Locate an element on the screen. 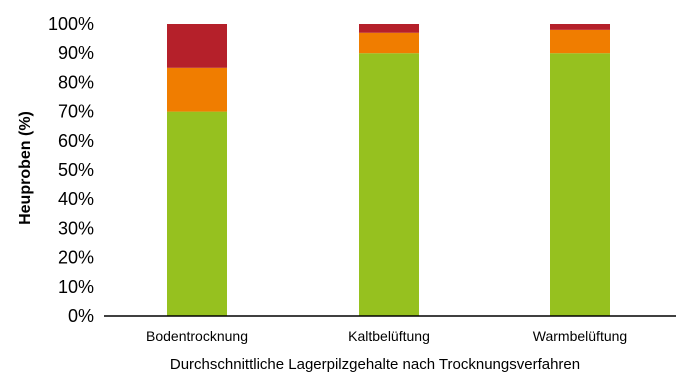 This screenshot has height=374, width=679. y-tick-label: 30% is located at coordinates (76, 228).